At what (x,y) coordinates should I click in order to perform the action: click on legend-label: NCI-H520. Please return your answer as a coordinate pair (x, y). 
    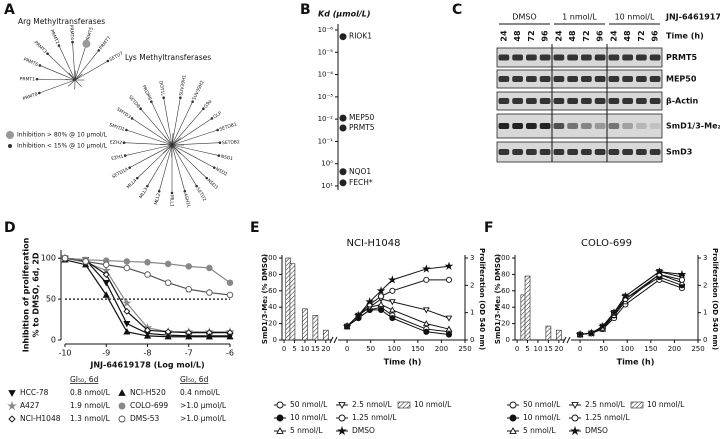
    Looking at the image, I should click on (148, 392).